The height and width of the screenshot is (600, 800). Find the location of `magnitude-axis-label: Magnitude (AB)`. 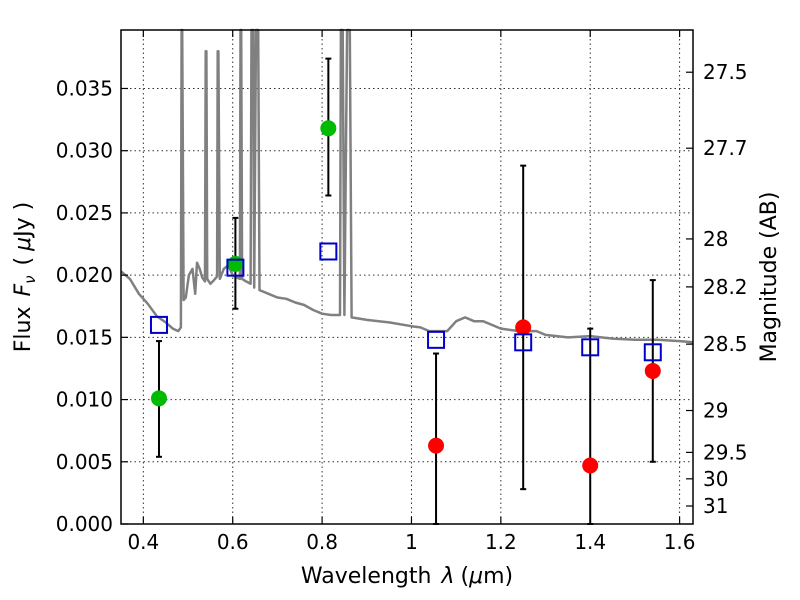

magnitude-axis-label: Magnitude (AB) is located at coordinates (769, 277).